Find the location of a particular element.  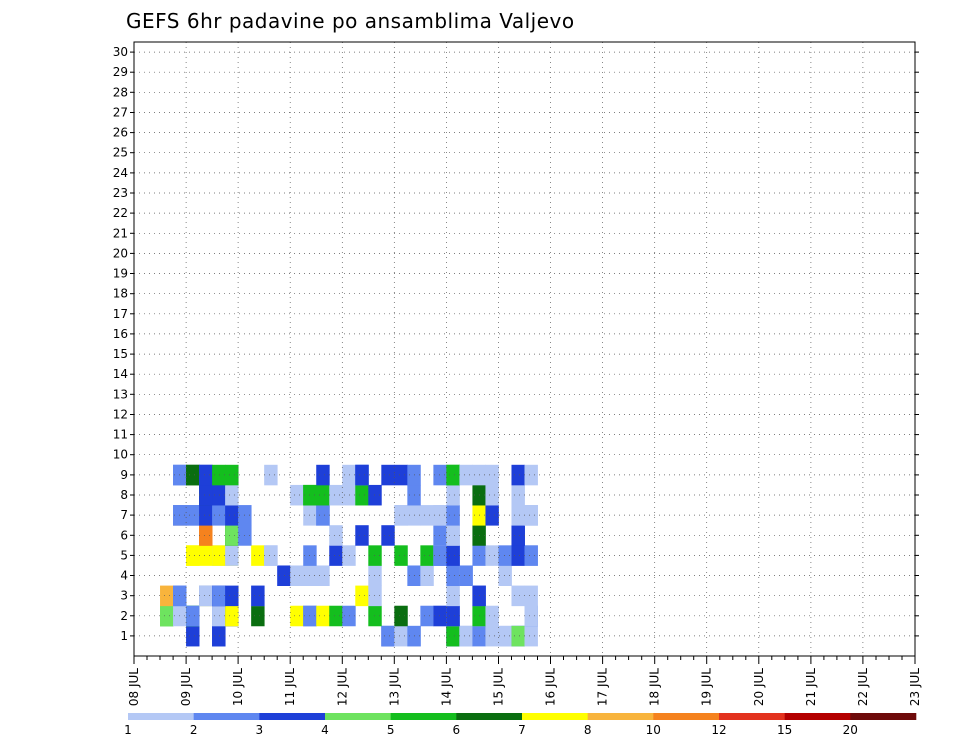

y-tick-label: 29 is located at coordinates (120, 72).